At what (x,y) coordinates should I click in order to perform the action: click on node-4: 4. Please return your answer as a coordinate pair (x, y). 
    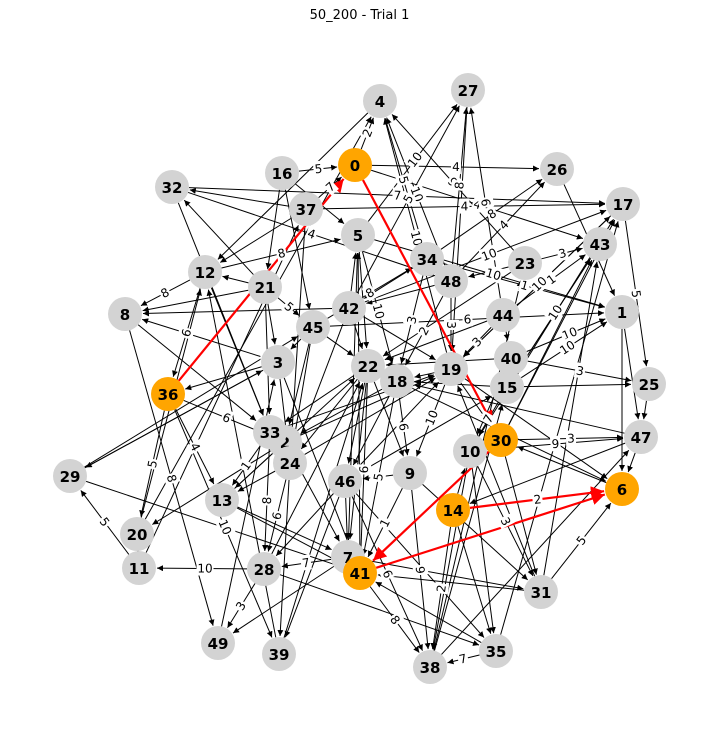
    Looking at the image, I should click on (380, 101).